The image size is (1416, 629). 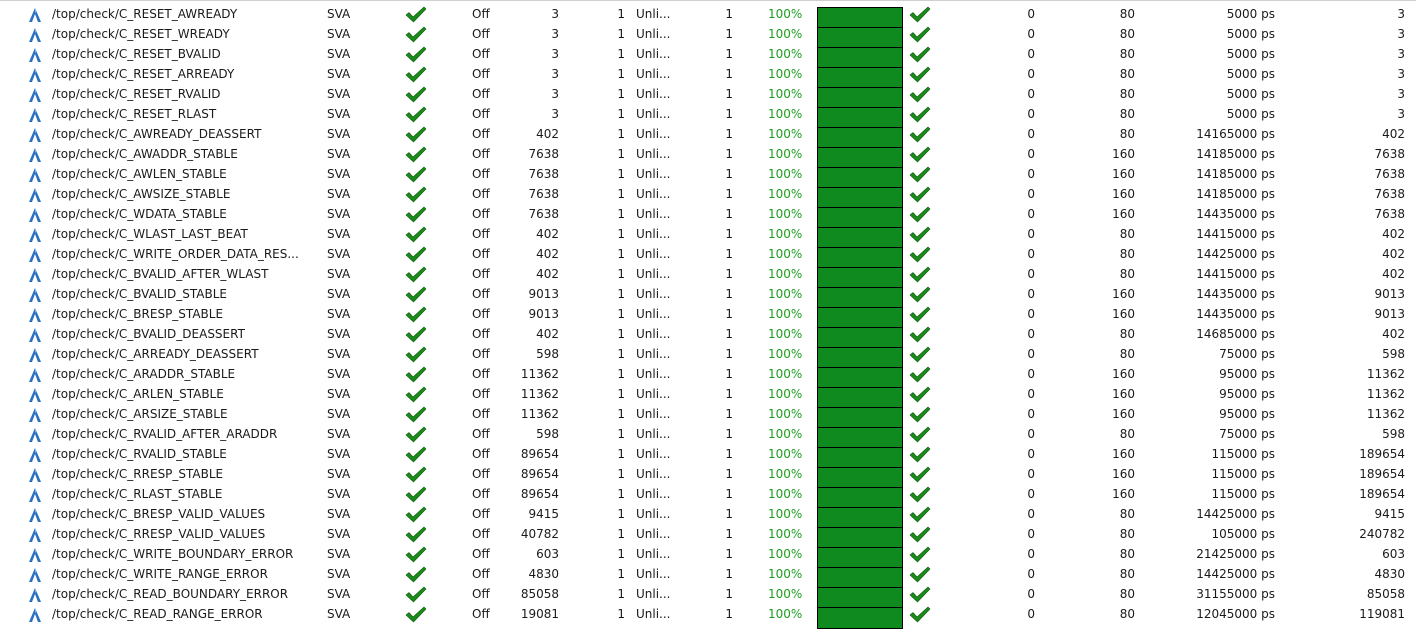 What do you see at coordinates (145, 14) in the screenshot?
I see `assertion-name: /top/check/C_RESET_AWREADY` at bounding box center [145, 14].